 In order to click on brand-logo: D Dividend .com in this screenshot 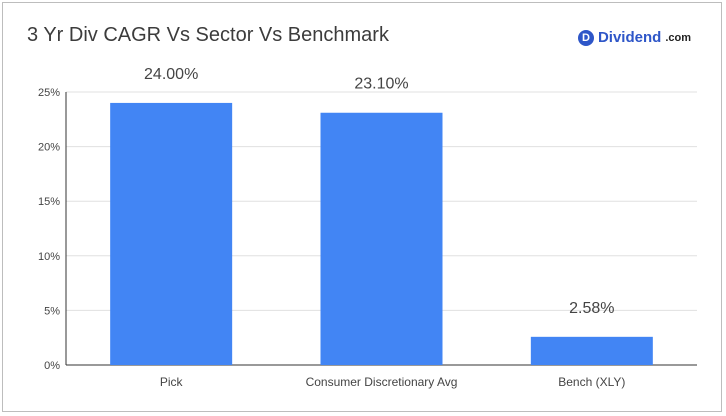, I will do `click(634, 37)`.